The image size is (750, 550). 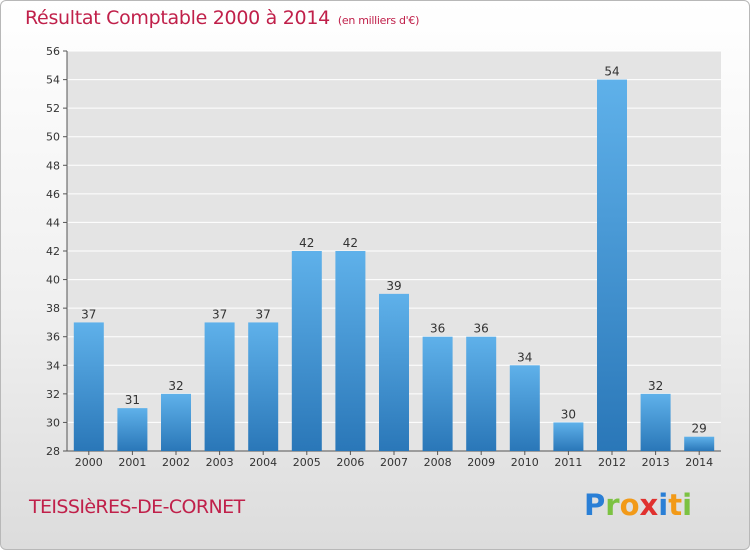 What do you see at coordinates (378, 20) in the screenshot?
I see `chart-subtitle: (en milliers d'€)` at bounding box center [378, 20].